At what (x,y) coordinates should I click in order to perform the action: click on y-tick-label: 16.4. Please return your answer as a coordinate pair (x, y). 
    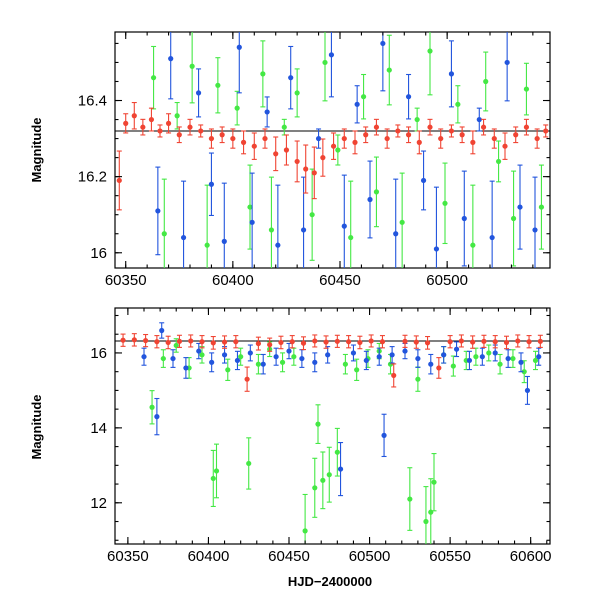
    Looking at the image, I should click on (92, 101).